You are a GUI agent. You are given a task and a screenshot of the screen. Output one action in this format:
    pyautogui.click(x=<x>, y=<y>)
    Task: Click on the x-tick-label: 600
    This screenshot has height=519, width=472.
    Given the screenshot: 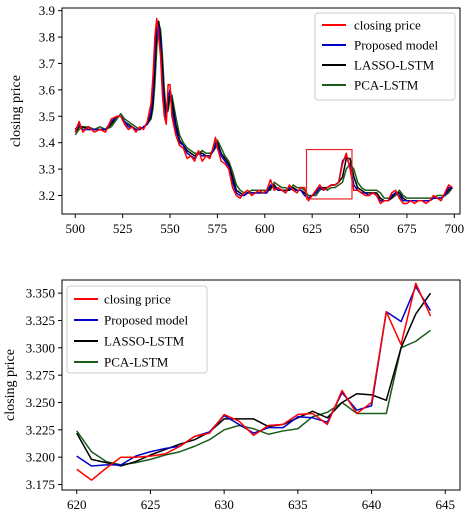 What is the action you would take?
    pyautogui.click(x=265, y=228)
    